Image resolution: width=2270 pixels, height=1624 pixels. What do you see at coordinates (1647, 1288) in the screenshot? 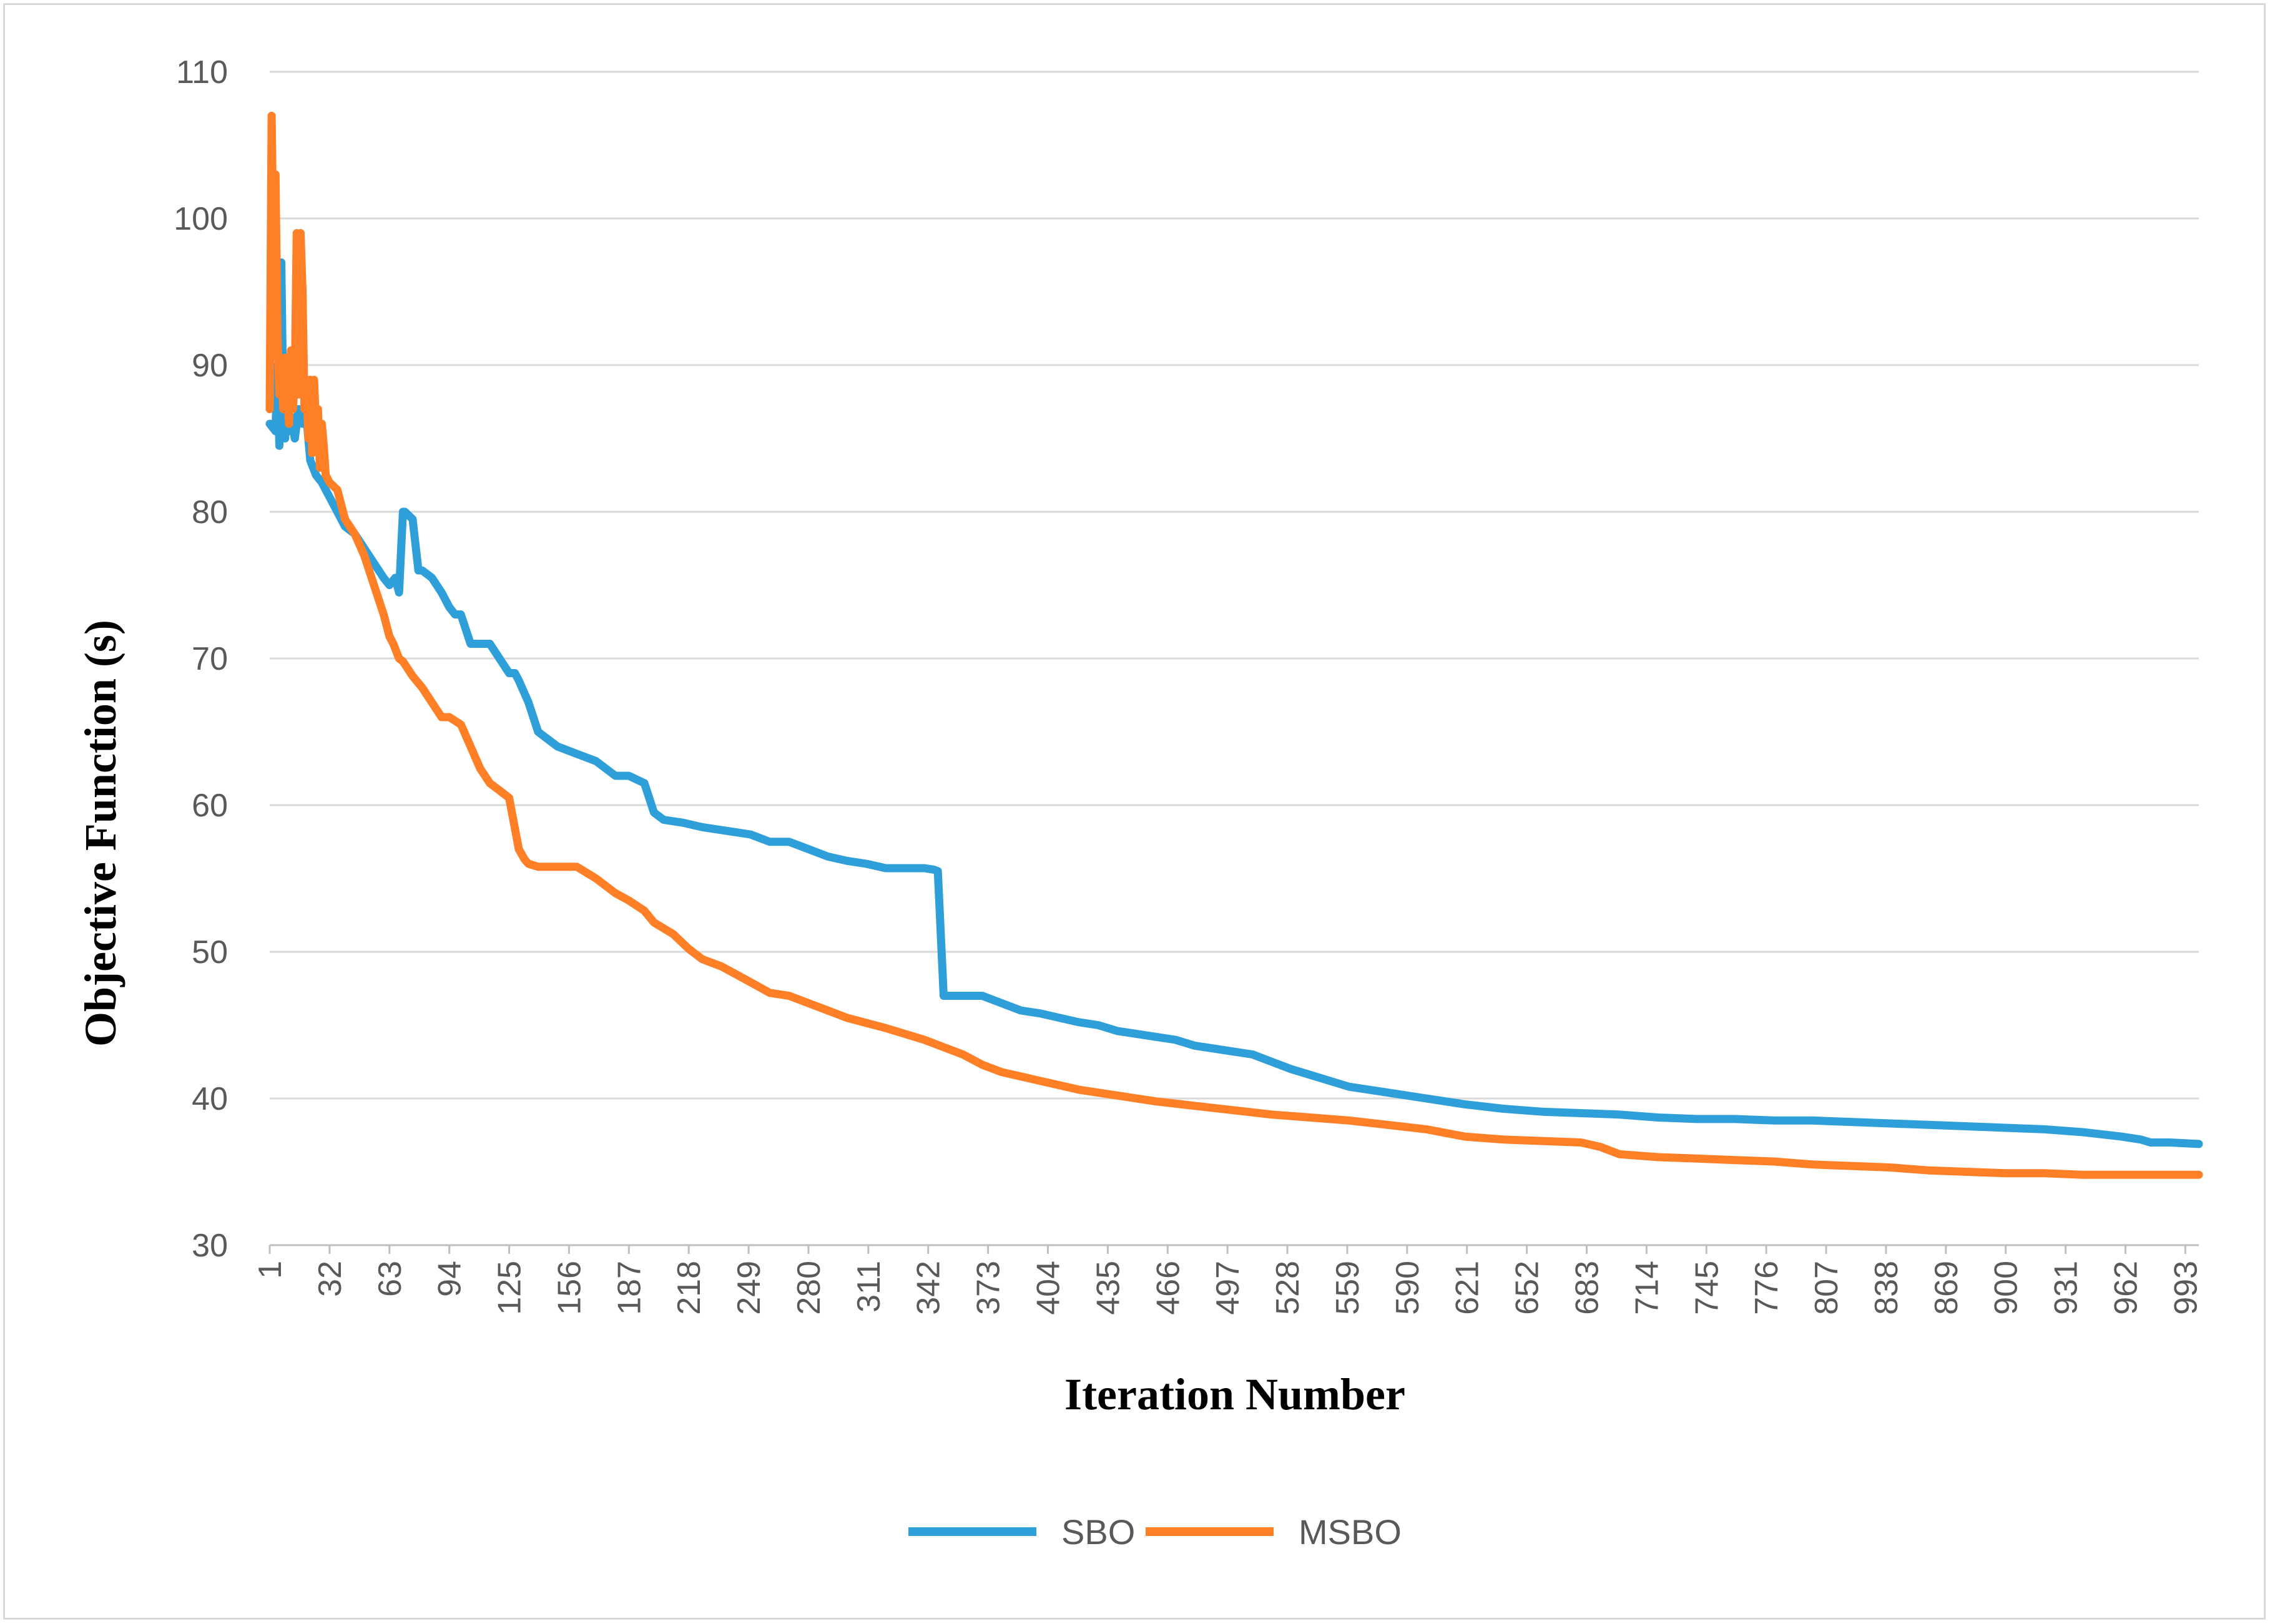
I see `x-tick-label: 714` at bounding box center [1647, 1288].